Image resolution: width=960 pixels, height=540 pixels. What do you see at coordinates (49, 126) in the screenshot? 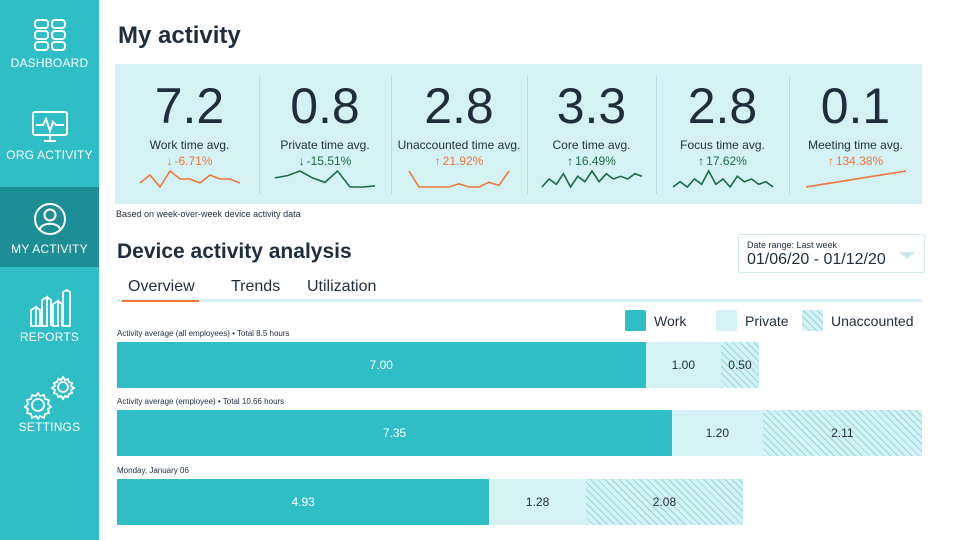
I see `monitor-activity-icon` at bounding box center [49, 126].